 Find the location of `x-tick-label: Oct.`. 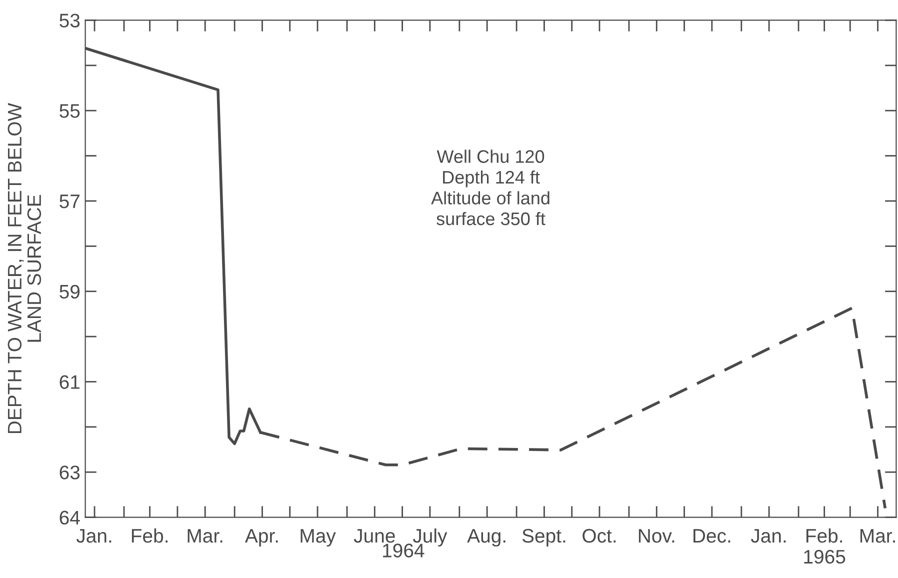

x-tick-label: Oct. is located at coordinates (599, 535).